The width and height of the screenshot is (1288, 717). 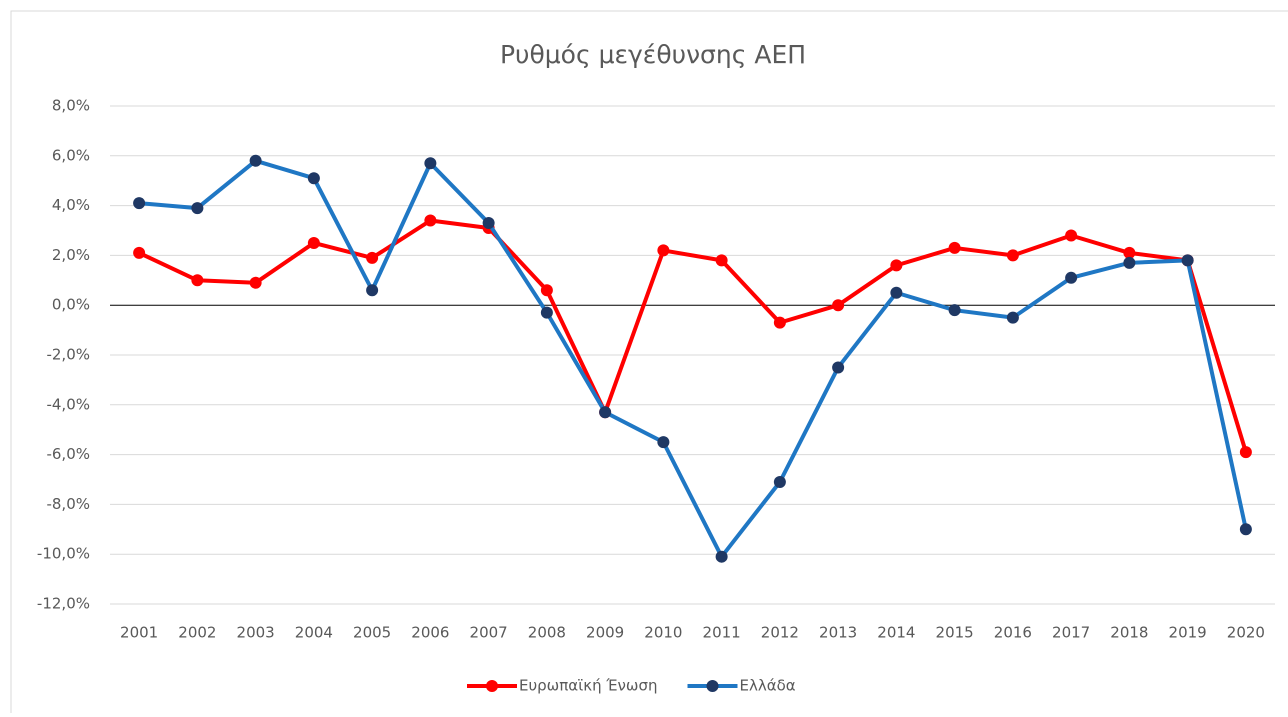 I want to click on x-tick-label: 2005, so click(x=372, y=633).